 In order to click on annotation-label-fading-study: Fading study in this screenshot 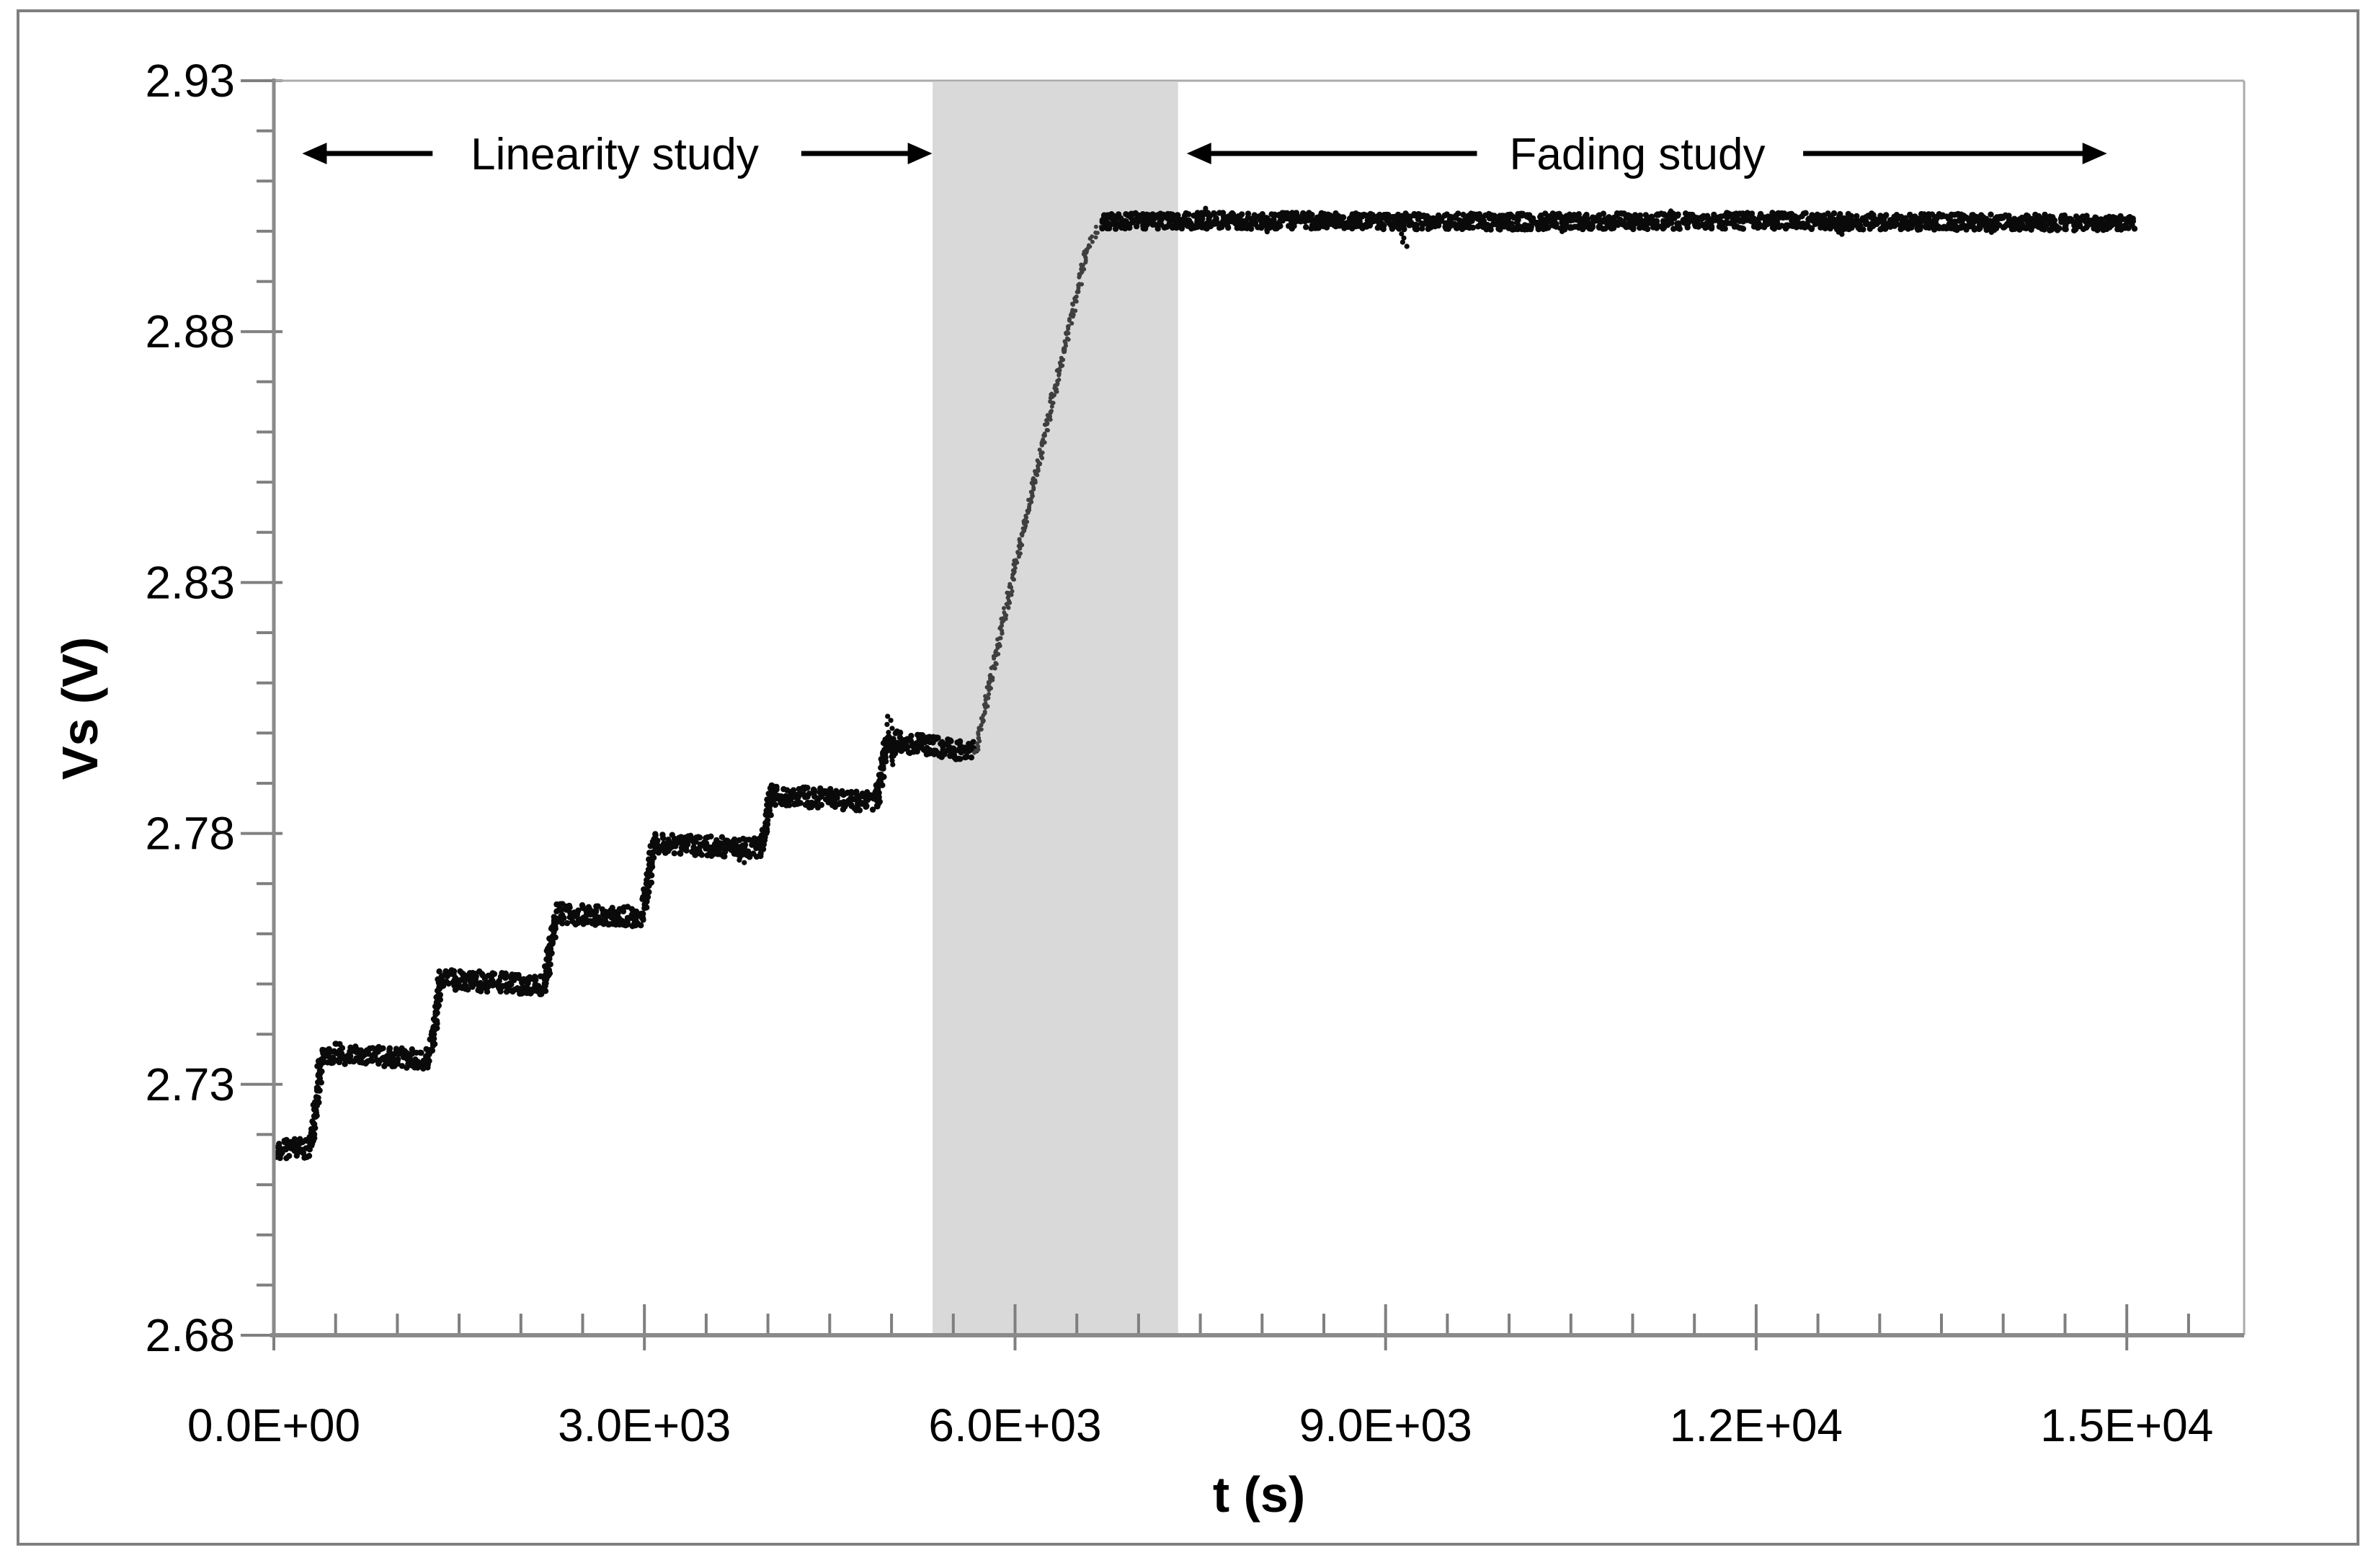, I will do `click(1638, 154)`.